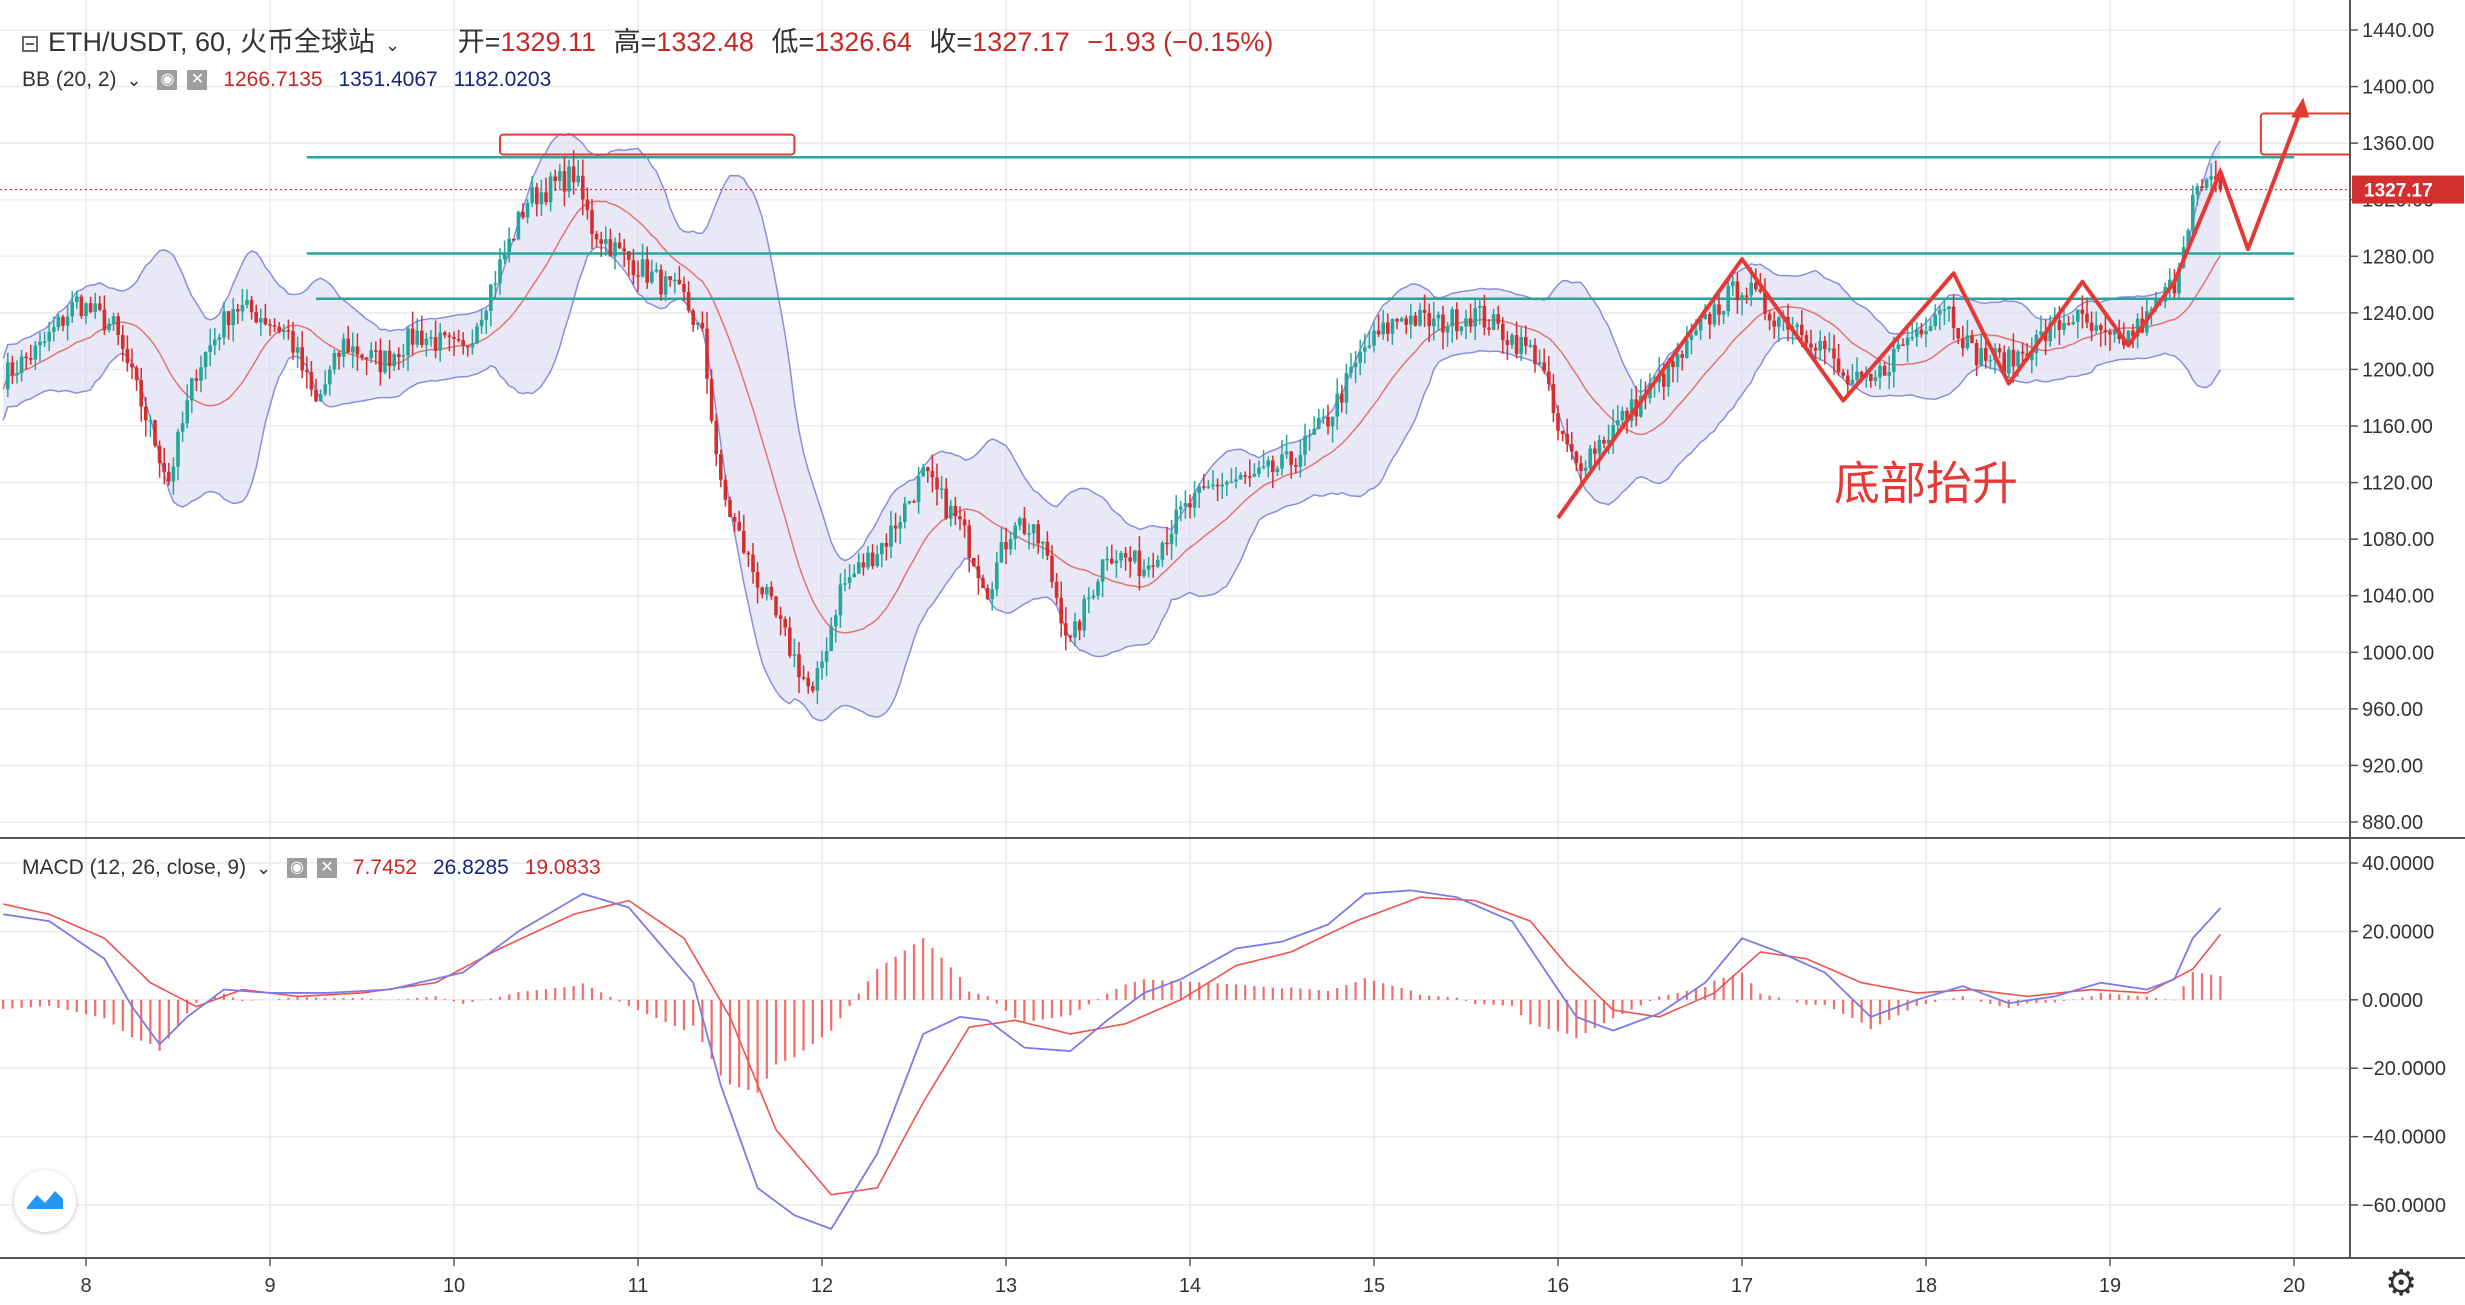 This screenshot has height=1305, width=2465. I want to click on macd-label: MACD (12, 26, close, 9), so click(134, 867).